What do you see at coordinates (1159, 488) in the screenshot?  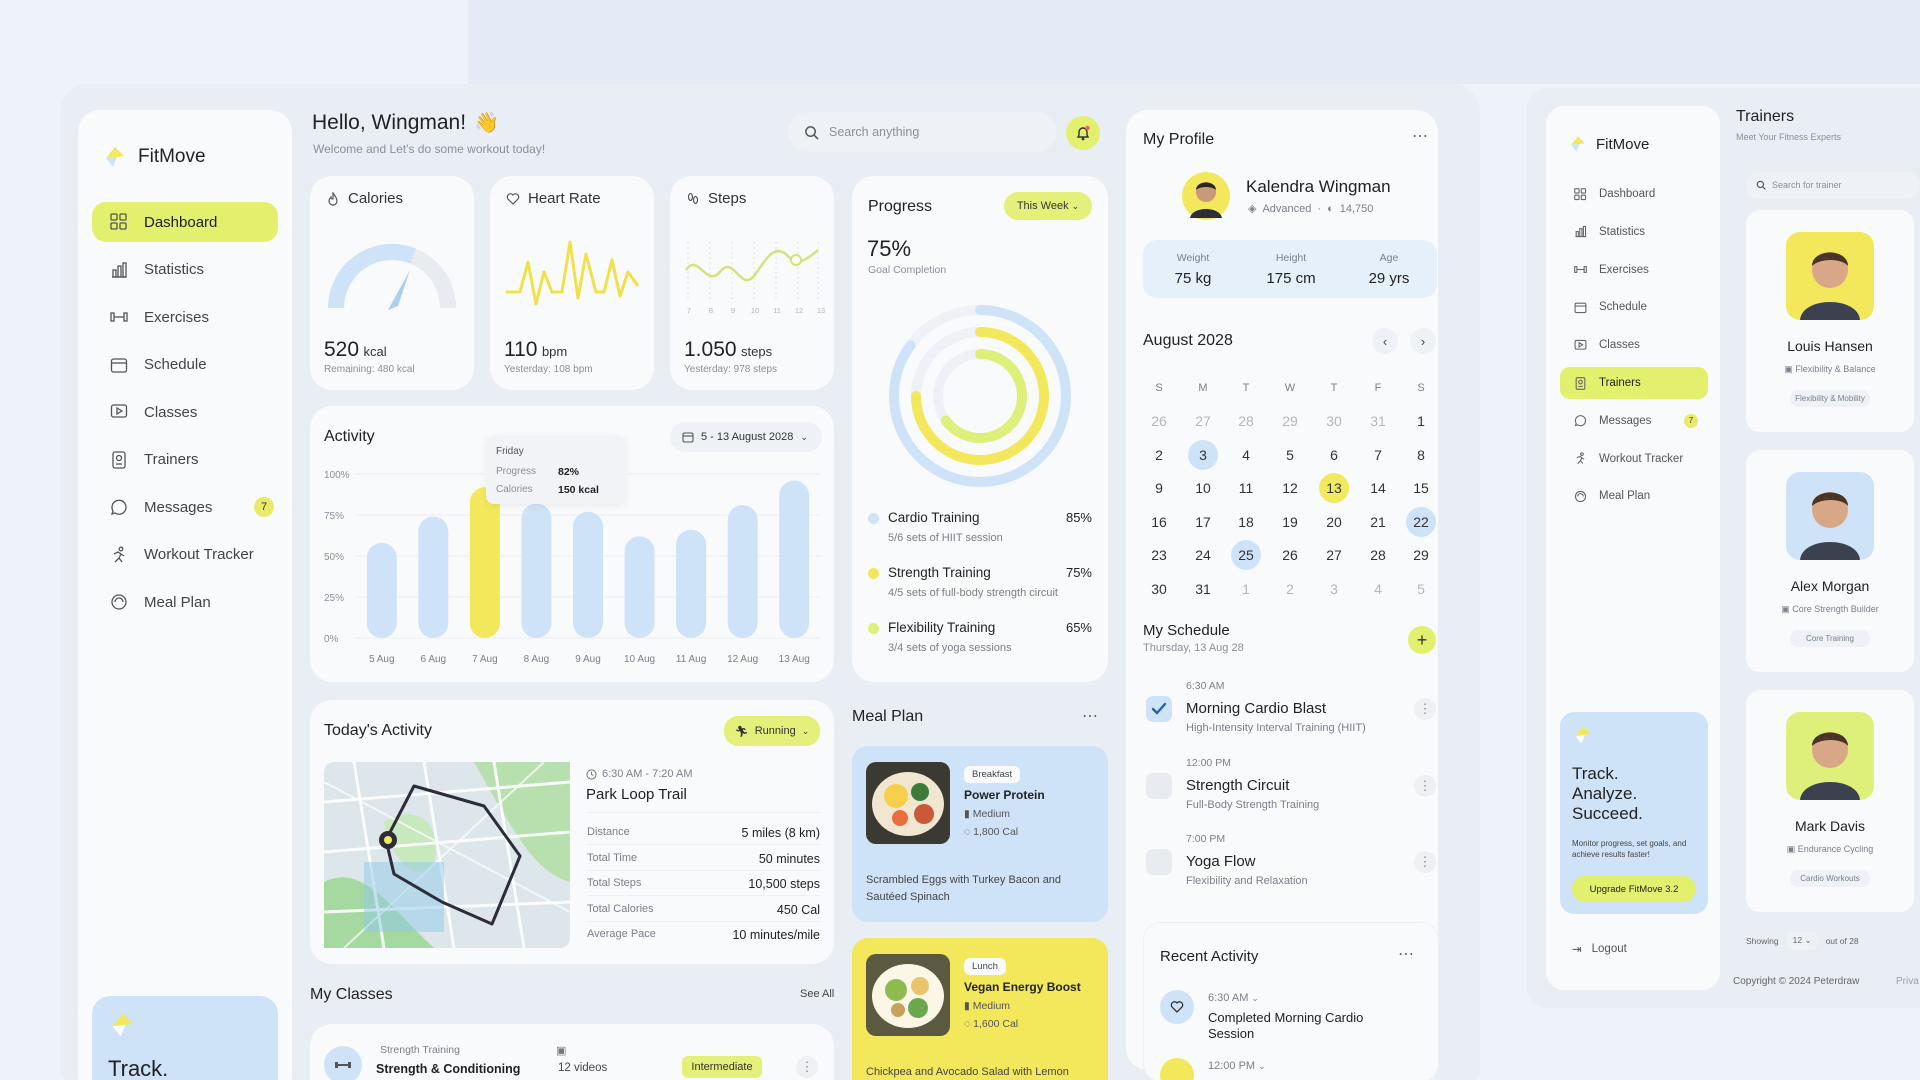 I see `calendar-day: 9` at bounding box center [1159, 488].